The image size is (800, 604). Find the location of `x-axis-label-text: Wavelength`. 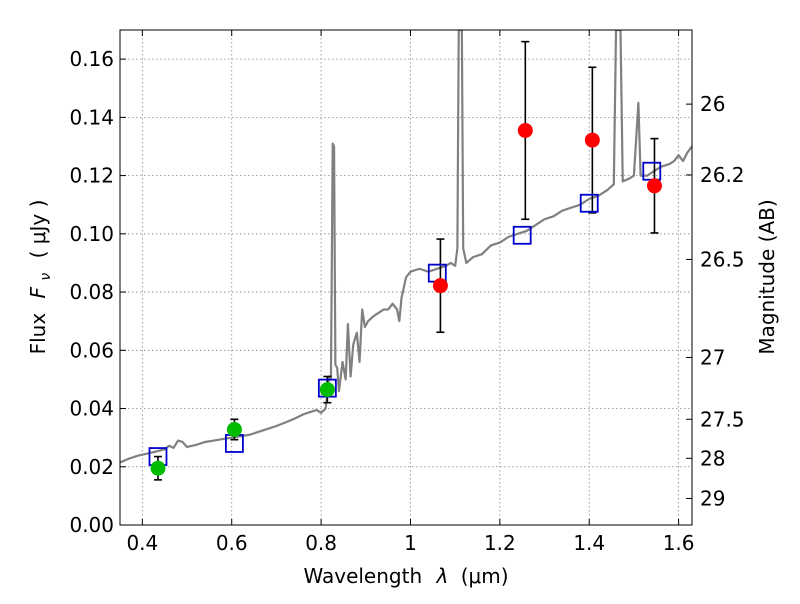

x-axis-label-text: Wavelength is located at coordinates (362, 576).